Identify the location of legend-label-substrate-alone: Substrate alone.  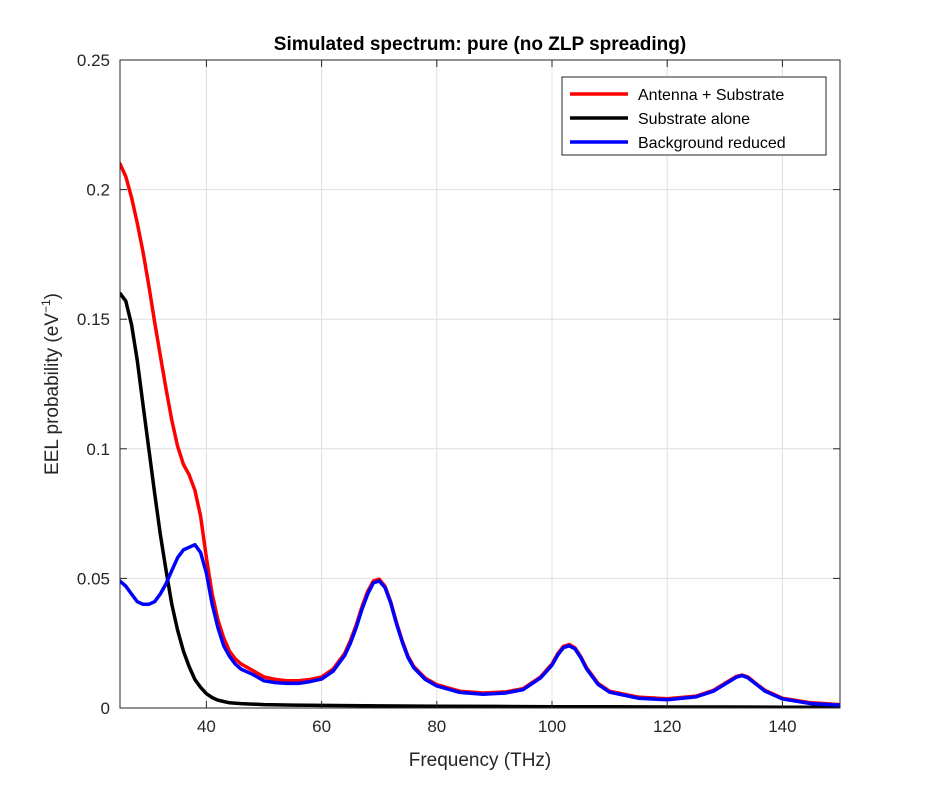
(694, 119).